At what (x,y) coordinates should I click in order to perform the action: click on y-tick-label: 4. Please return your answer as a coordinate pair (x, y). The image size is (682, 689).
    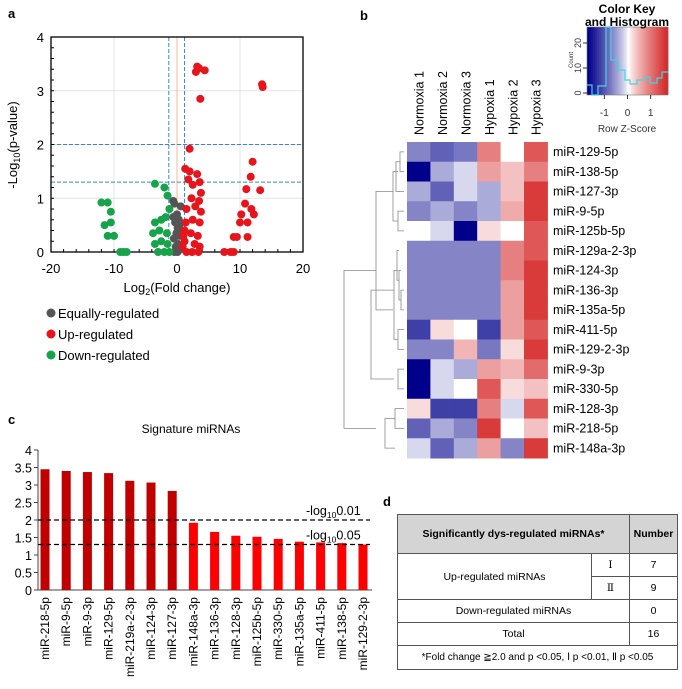
    Looking at the image, I should click on (40, 37).